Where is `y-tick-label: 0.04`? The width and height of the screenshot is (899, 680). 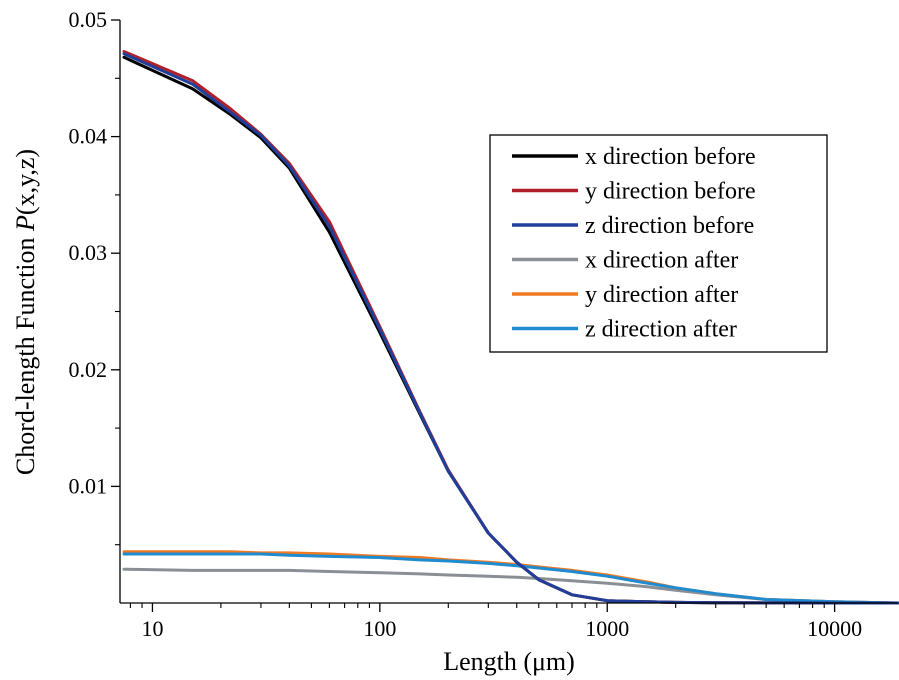
y-tick-label: 0.04 is located at coordinates (88, 136).